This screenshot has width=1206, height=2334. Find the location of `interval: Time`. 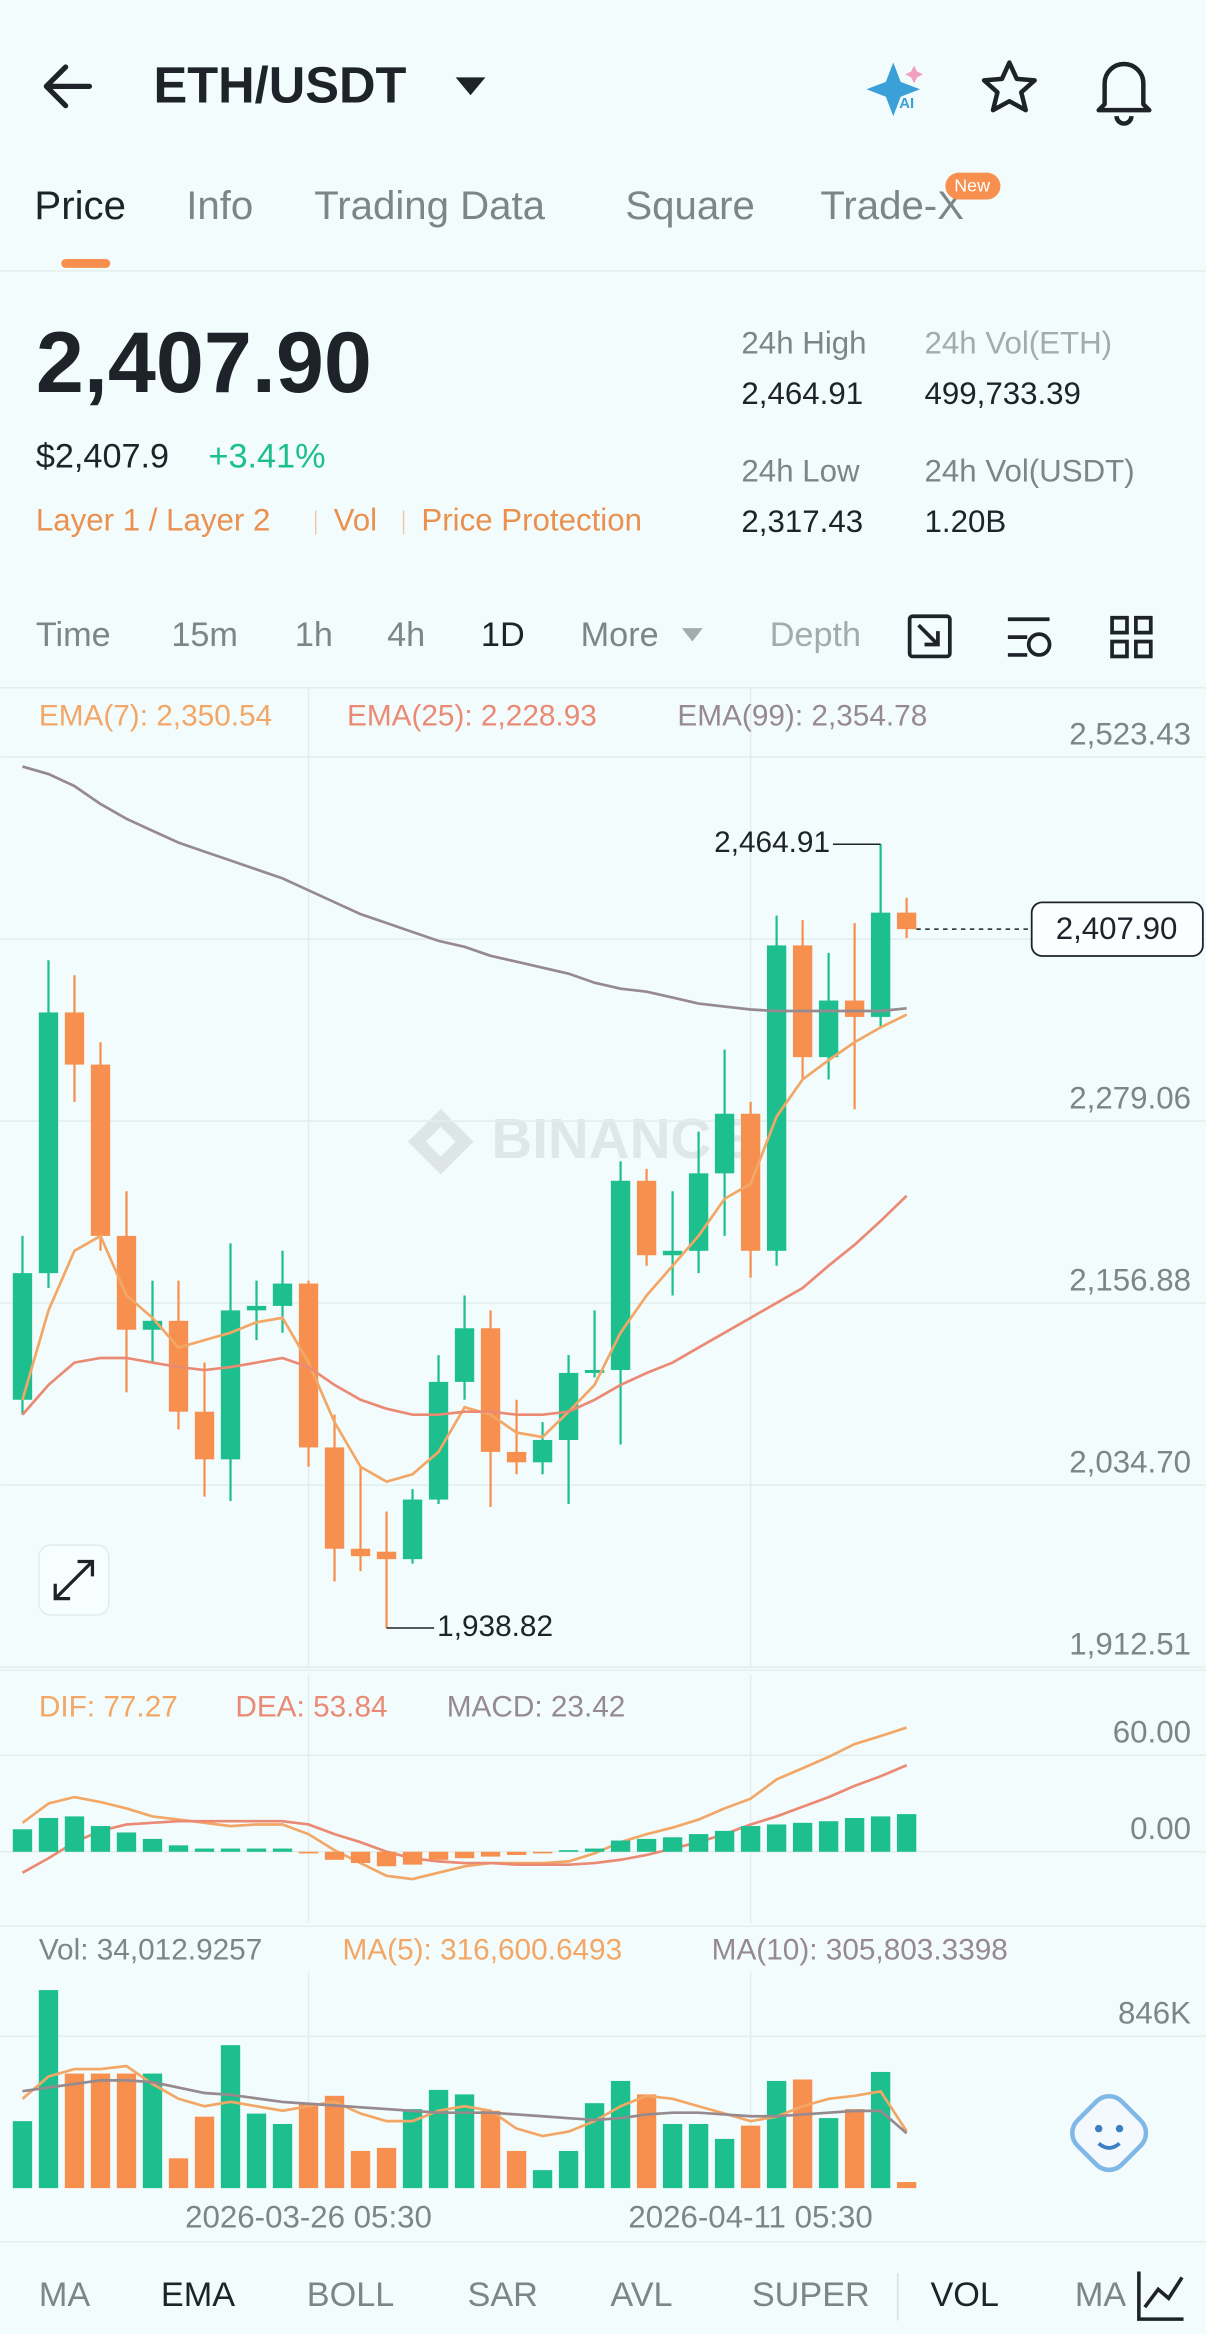

interval: Time is located at coordinates (73, 635).